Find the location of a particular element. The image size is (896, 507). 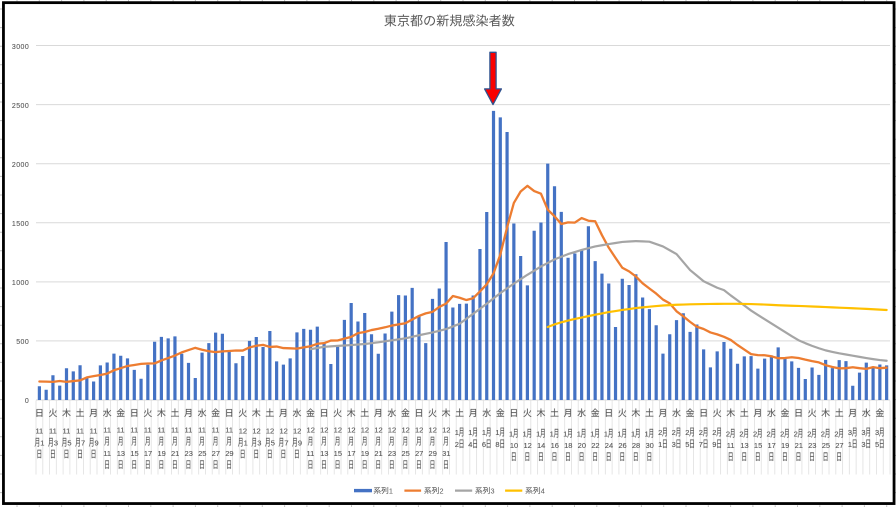

svg-text: 30 is located at coordinates (649, 445).